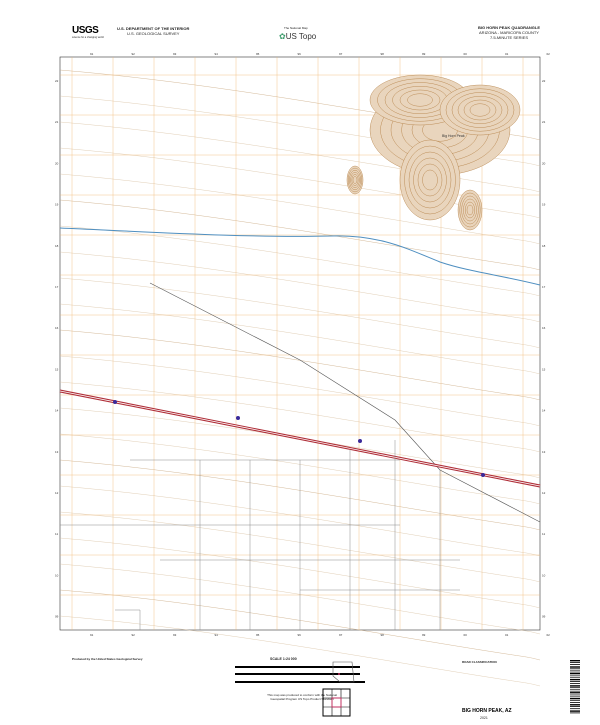 This screenshot has width=600, height=725. What do you see at coordinates (57, 493) in the screenshot?
I see `left-tick-label: 12` at bounding box center [57, 493].